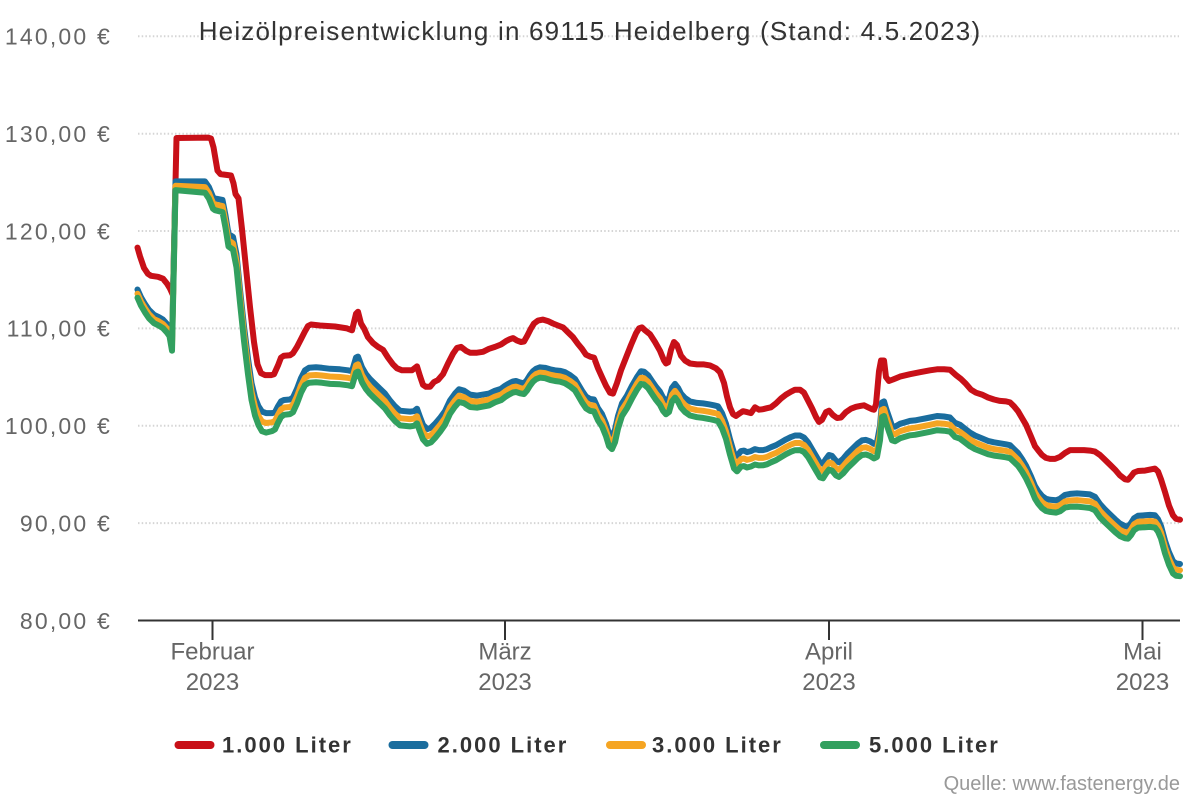 The image size is (1200, 800). What do you see at coordinates (829, 652) in the screenshot?
I see `svg-text: April` at bounding box center [829, 652].